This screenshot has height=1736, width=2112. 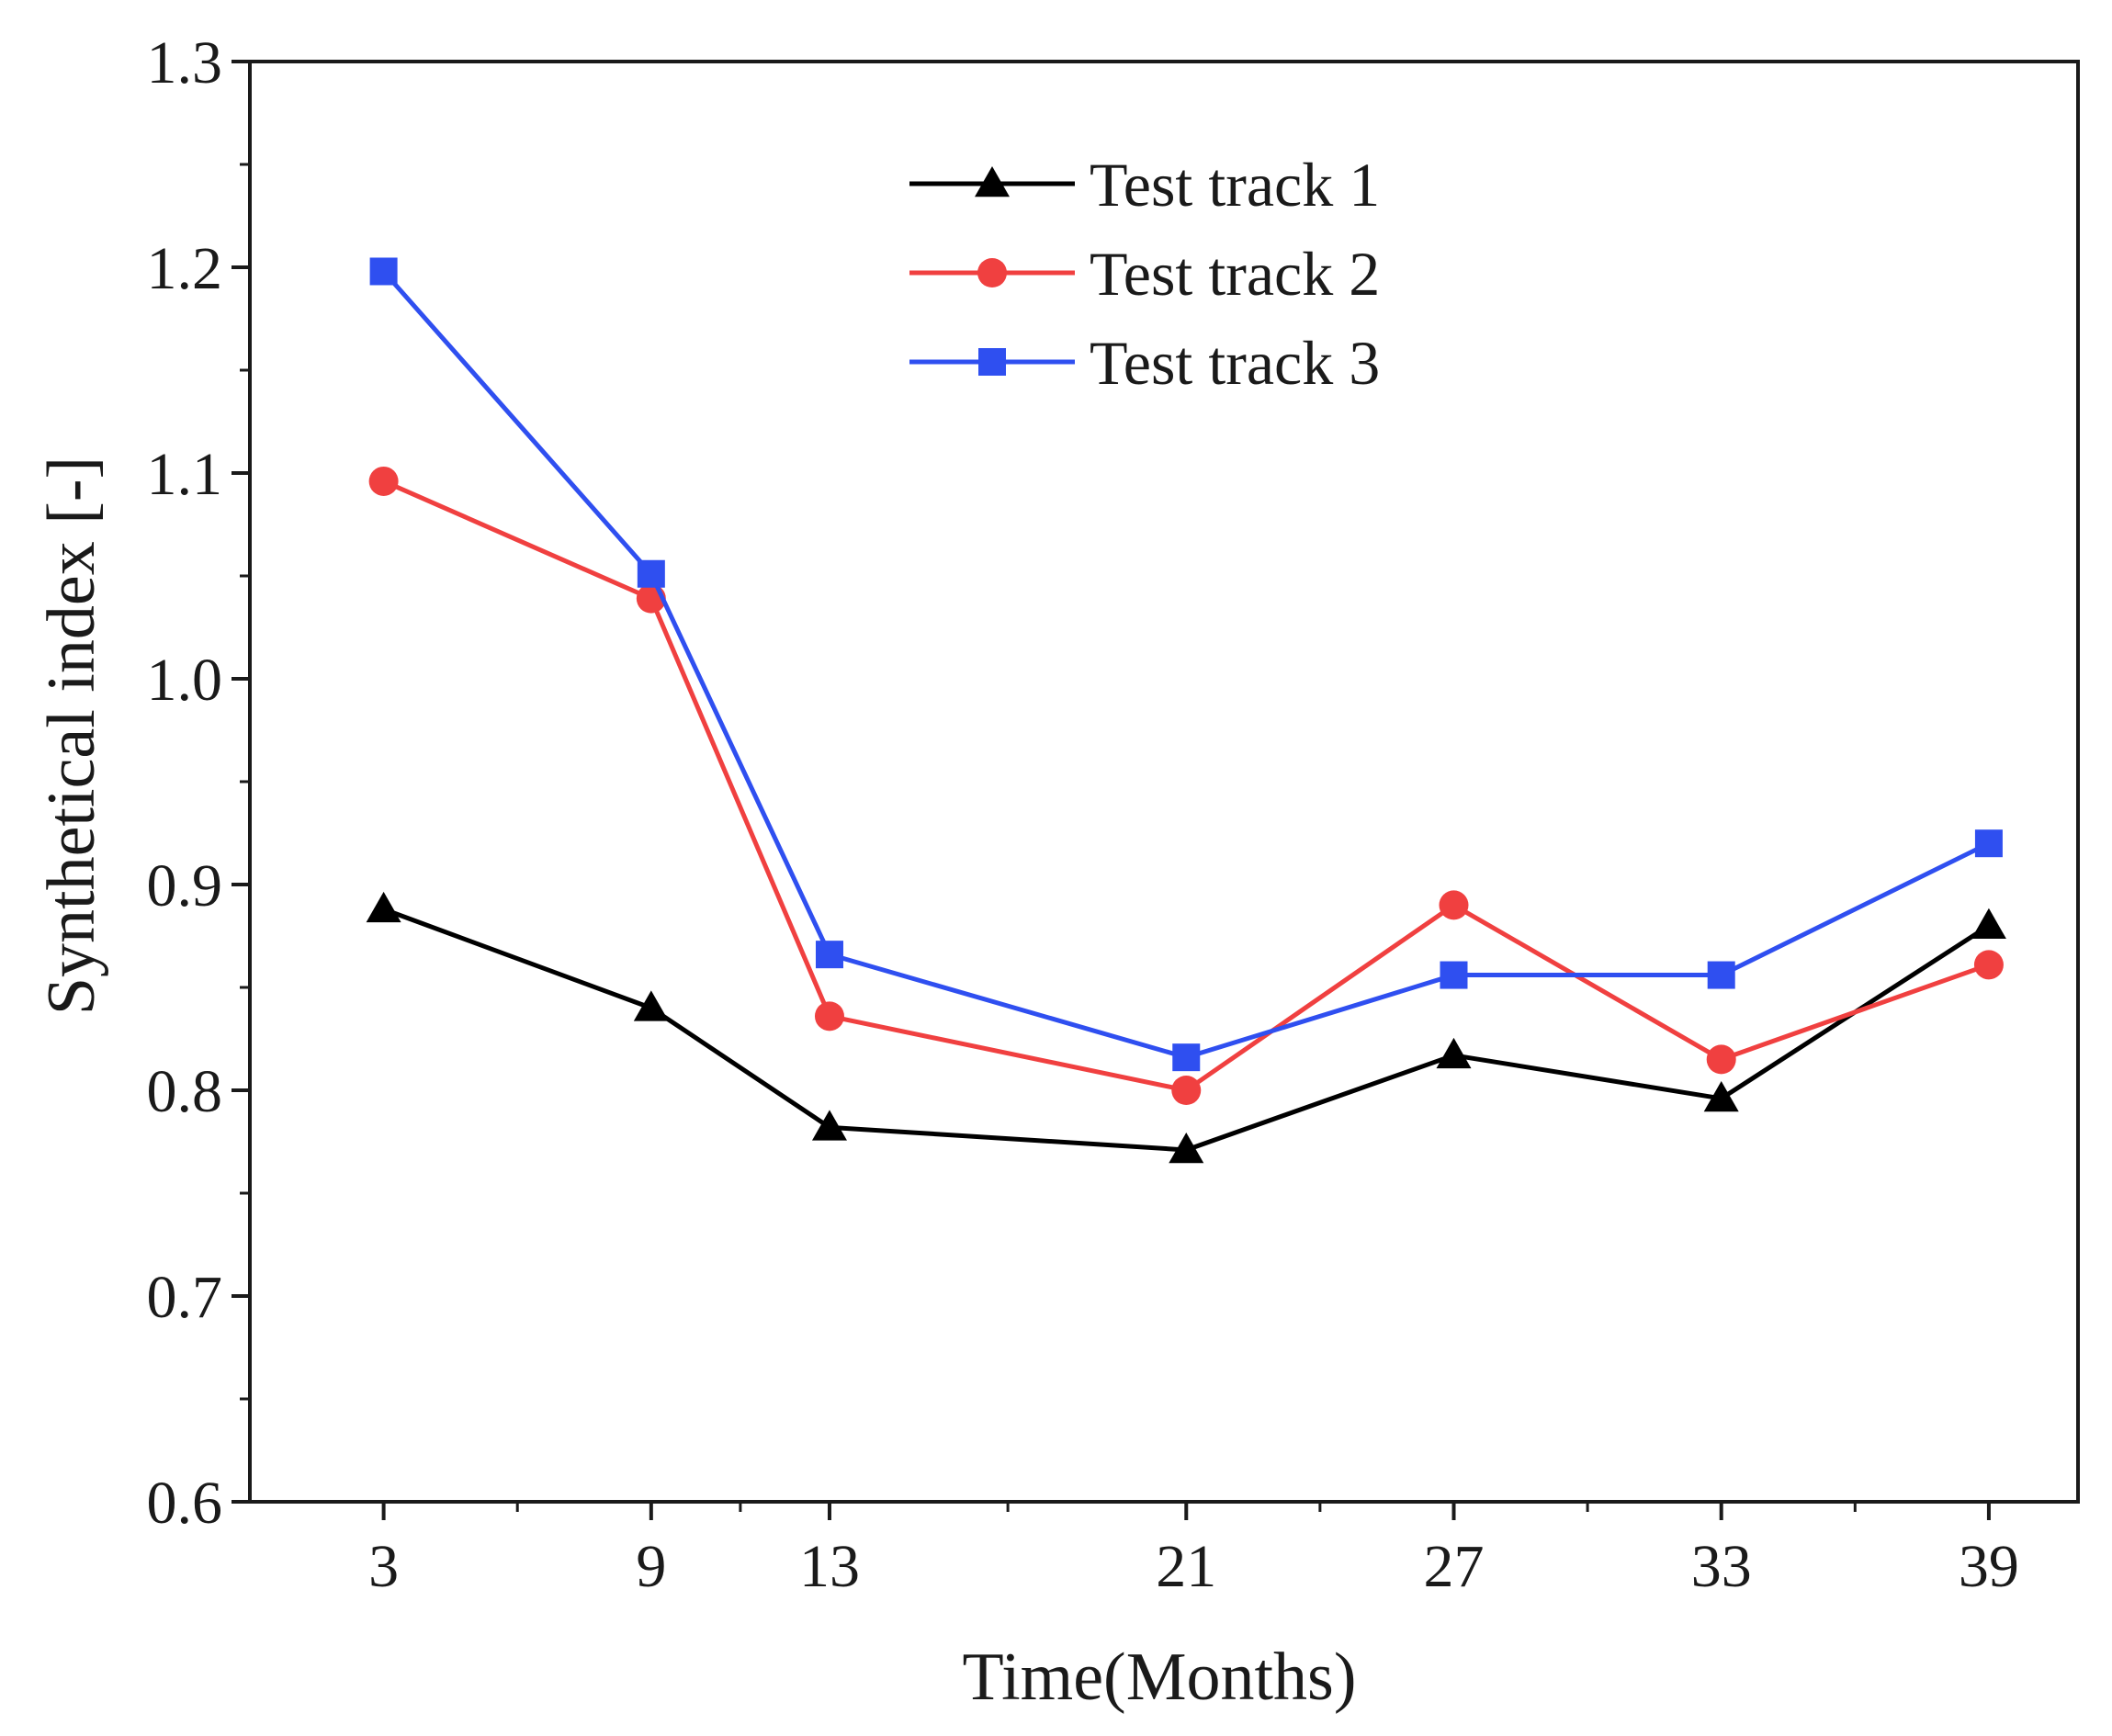 I want to click on y-tick-label: 0.7, so click(x=185, y=1297).